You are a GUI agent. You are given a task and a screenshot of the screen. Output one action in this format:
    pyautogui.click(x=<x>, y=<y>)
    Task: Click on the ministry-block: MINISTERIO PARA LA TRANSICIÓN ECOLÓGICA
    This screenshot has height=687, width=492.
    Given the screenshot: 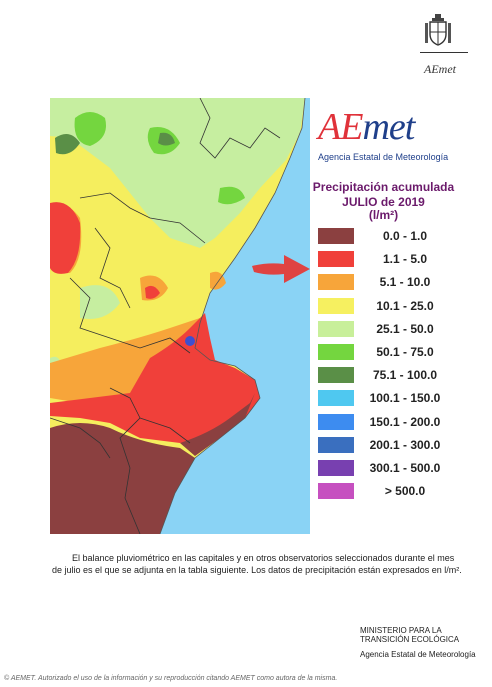 What is the action you would take?
    pyautogui.click(x=420, y=635)
    